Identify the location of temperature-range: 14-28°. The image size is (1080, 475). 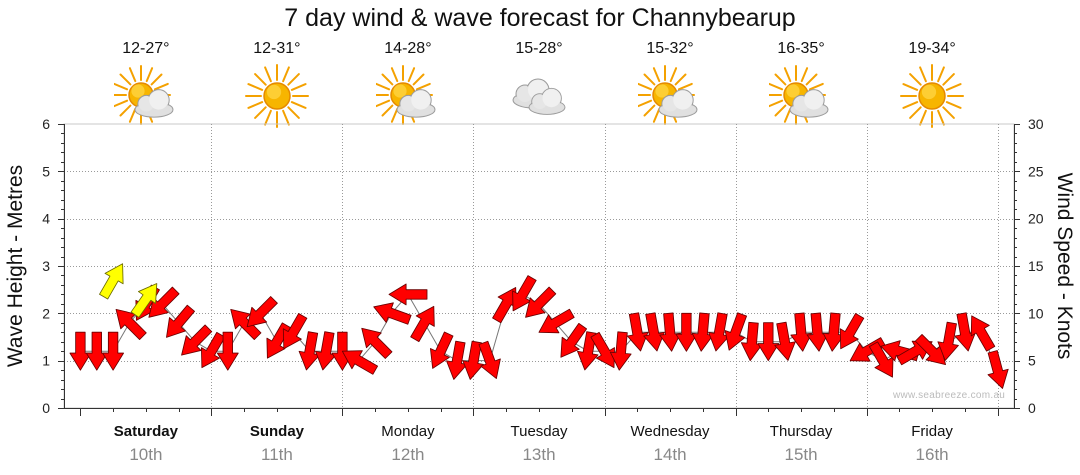
(408, 48).